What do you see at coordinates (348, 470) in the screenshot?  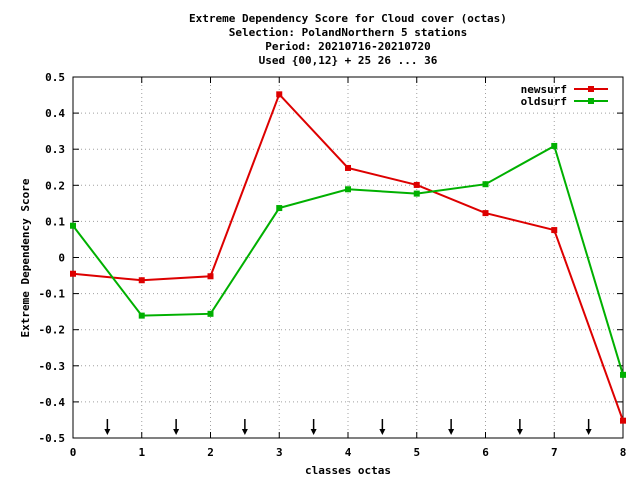 I see `x-axis-label: classes octas` at bounding box center [348, 470].